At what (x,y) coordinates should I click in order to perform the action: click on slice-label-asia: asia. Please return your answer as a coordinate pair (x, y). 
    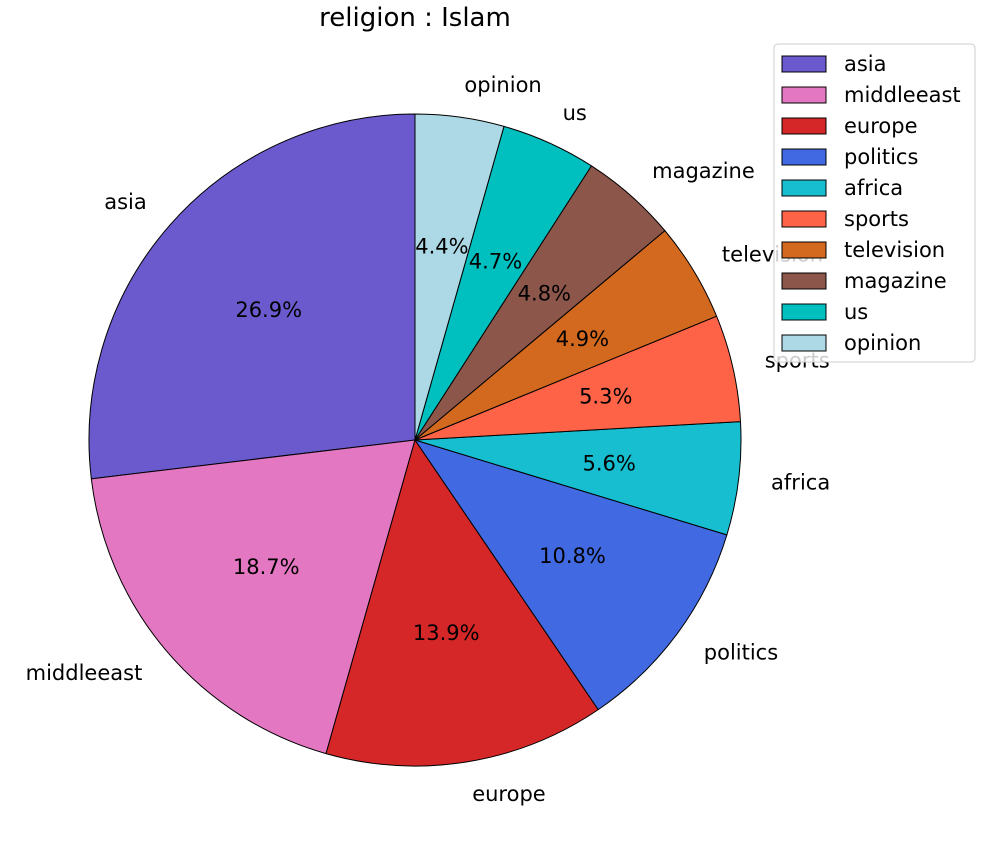
    Looking at the image, I should click on (125, 202).